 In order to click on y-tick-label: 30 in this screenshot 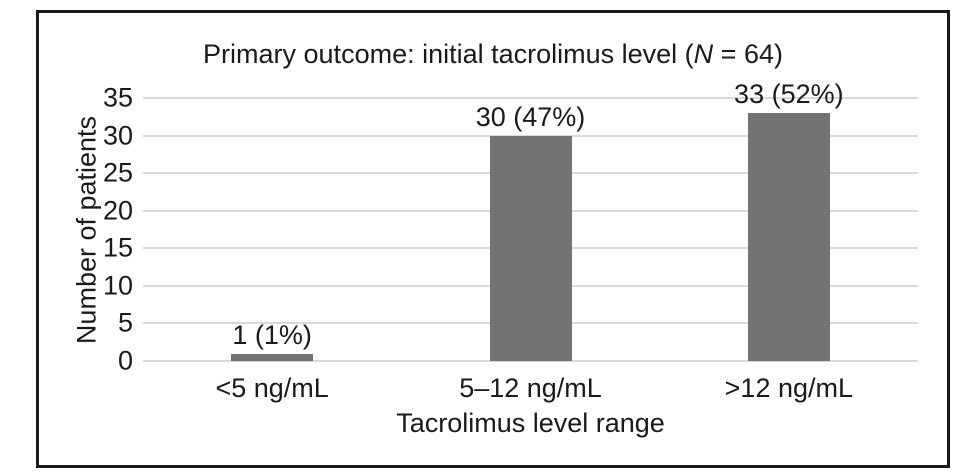, I will do `click(117, 135)`.